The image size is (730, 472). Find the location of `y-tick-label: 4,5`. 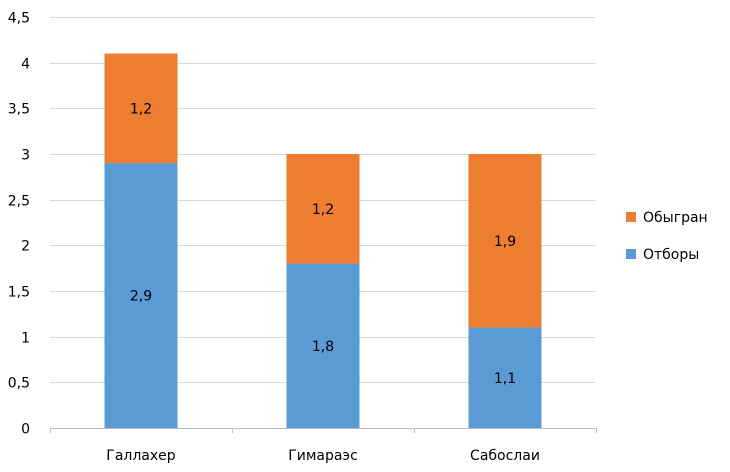

y-tick-label: 4,5 is located at coordinates (19, 19).